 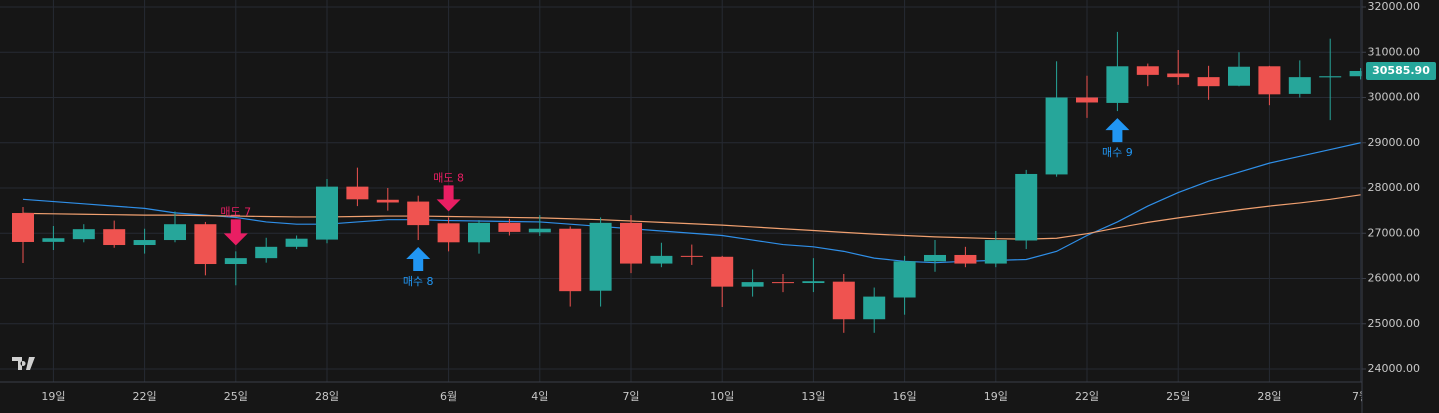 What do you see at coordinates (691, 217) in the screenshot?
I see `moving-average` at bounding box center [691, 217].